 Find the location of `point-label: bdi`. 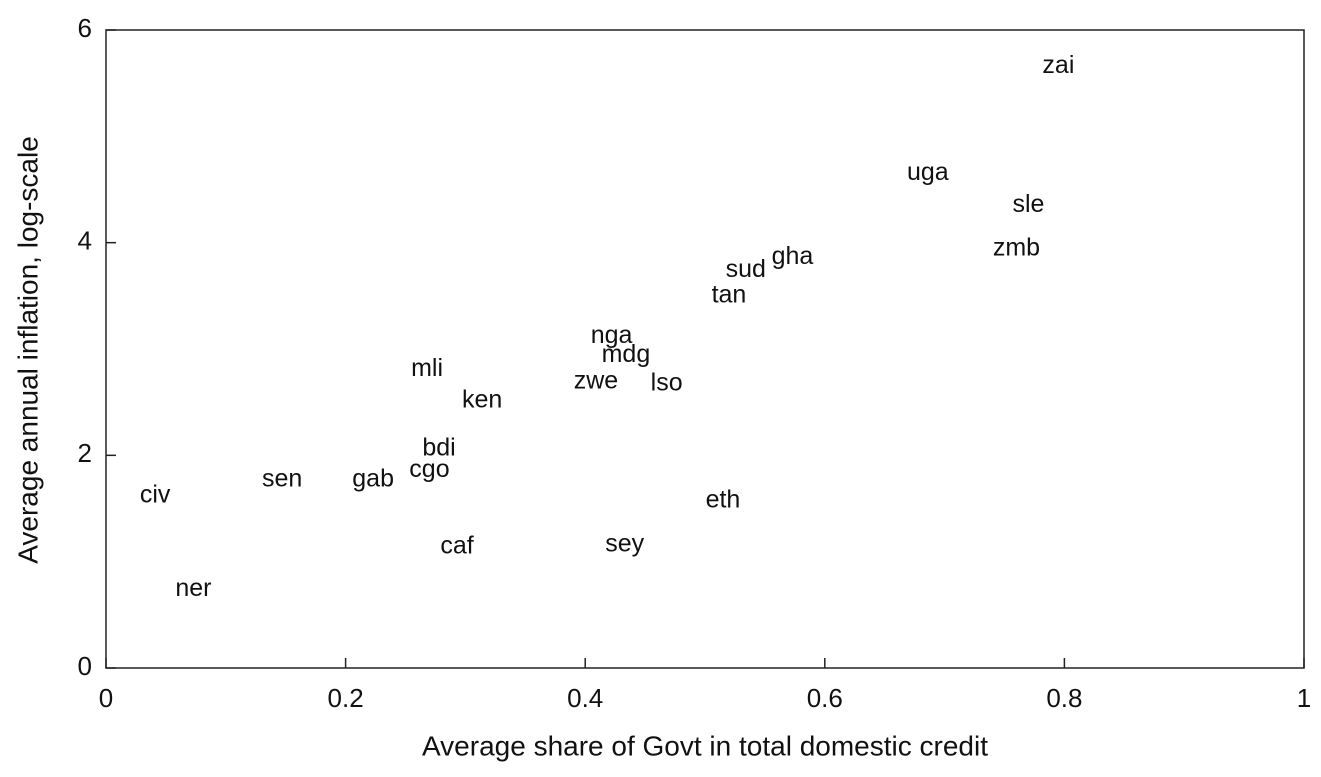

point-label: bdi is located at coordinates (438, 448).